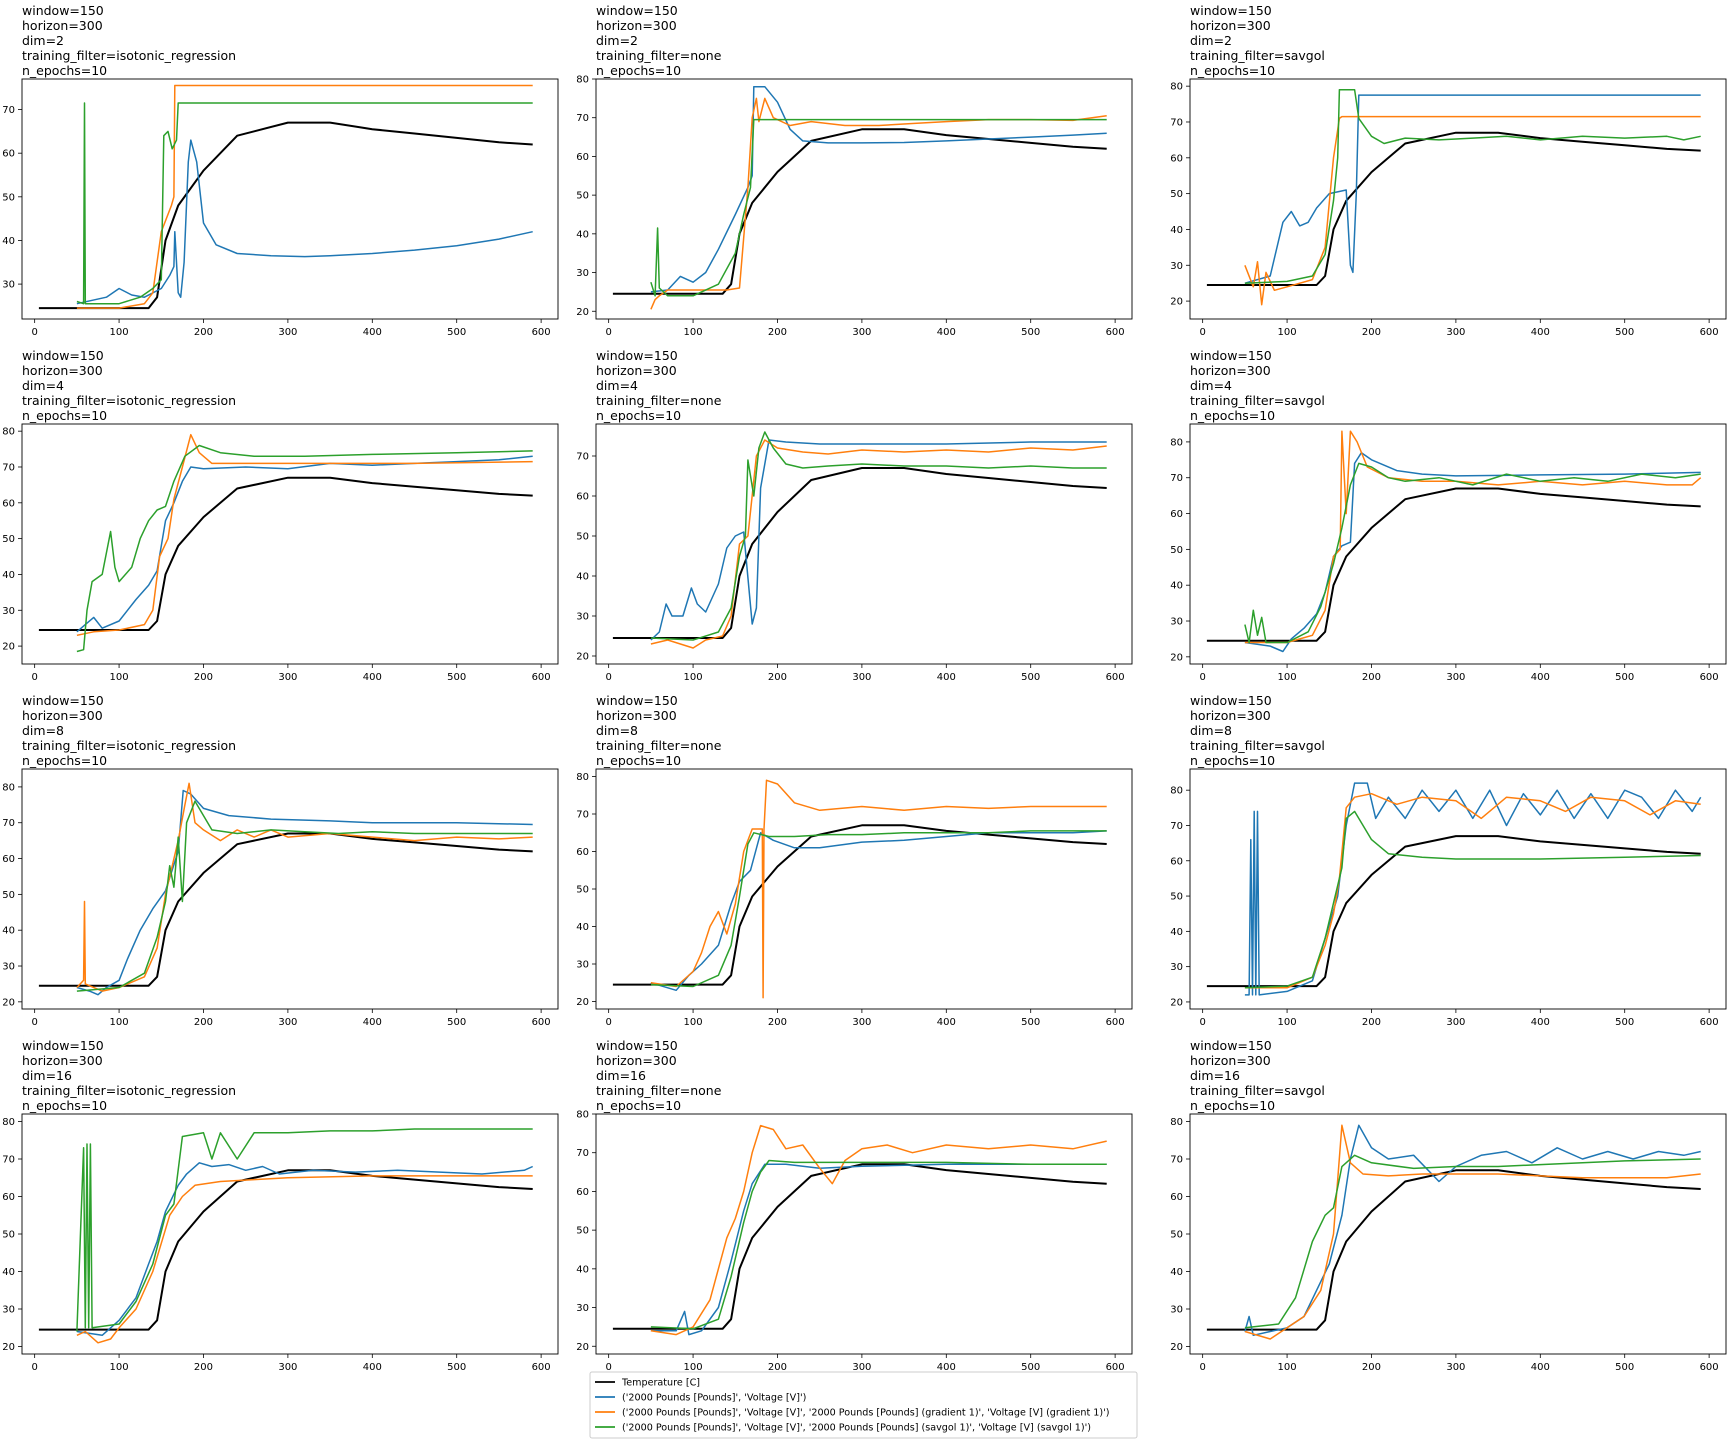 Image resolution: width=1728 pixels, height=1440 pixels. Describe the element at coordinates (1257, 400) in the screenshot. I see `subplot-title-line: training_filter=savgol` at that location.